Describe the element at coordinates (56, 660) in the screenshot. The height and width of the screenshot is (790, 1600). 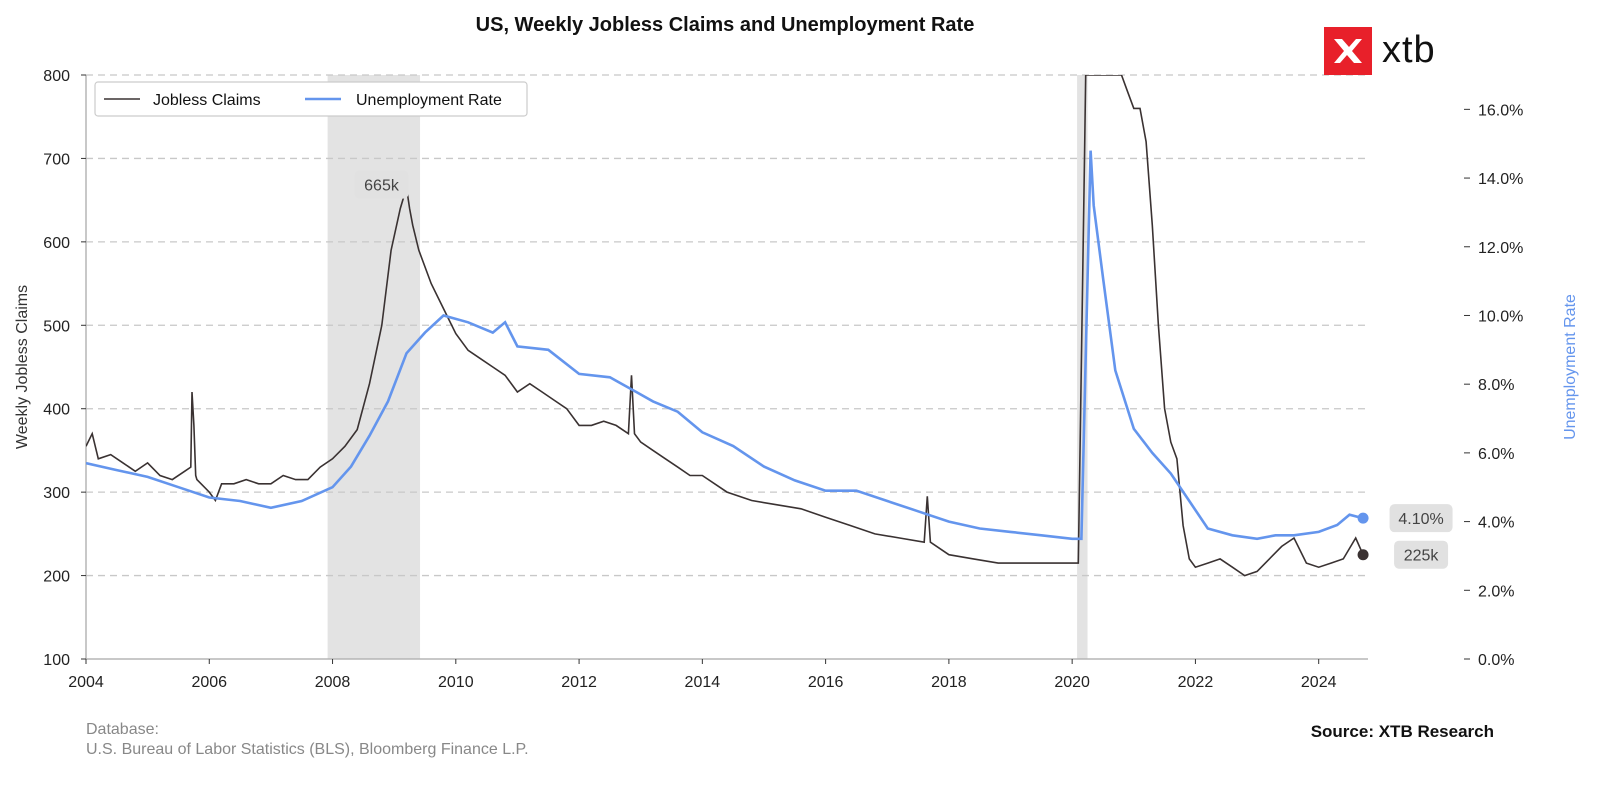
I see `y-tick-label: 100` at that location.